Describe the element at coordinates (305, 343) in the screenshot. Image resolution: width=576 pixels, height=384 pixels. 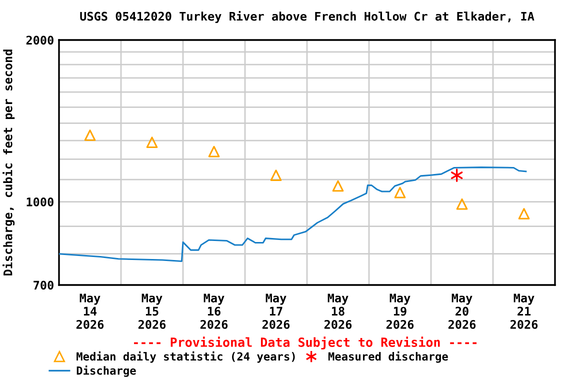
I see `text: ---- Provisional Data Subject to Revision ----` at that location.